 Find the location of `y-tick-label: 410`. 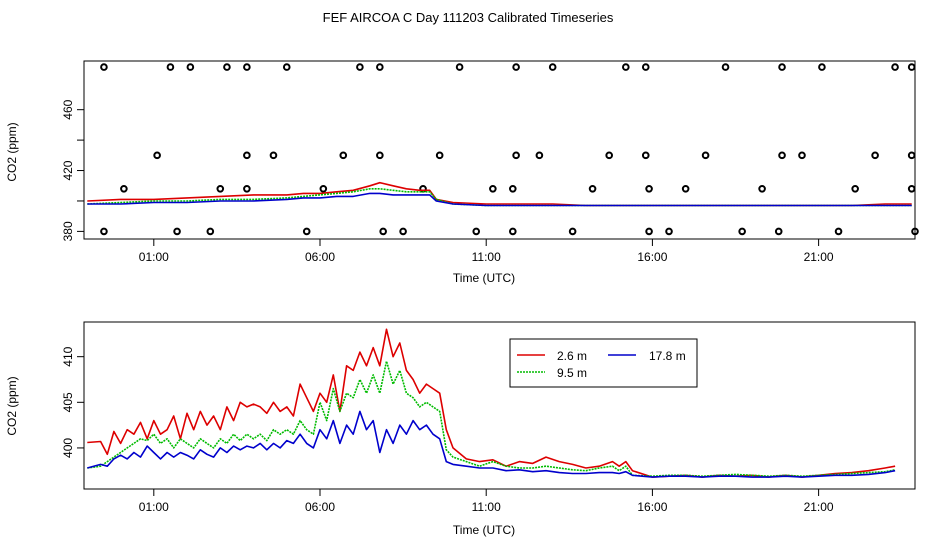

y-tick-label: 410 is located at coordinates (68, 356).